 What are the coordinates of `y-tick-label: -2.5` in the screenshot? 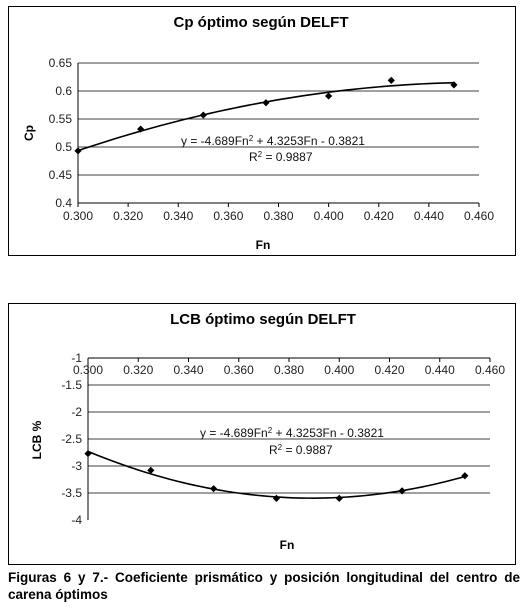 It's located at (71, 439).